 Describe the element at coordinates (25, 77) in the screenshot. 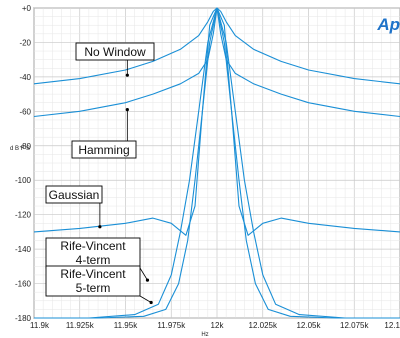

I see `y-tick-label: -40` at that location.